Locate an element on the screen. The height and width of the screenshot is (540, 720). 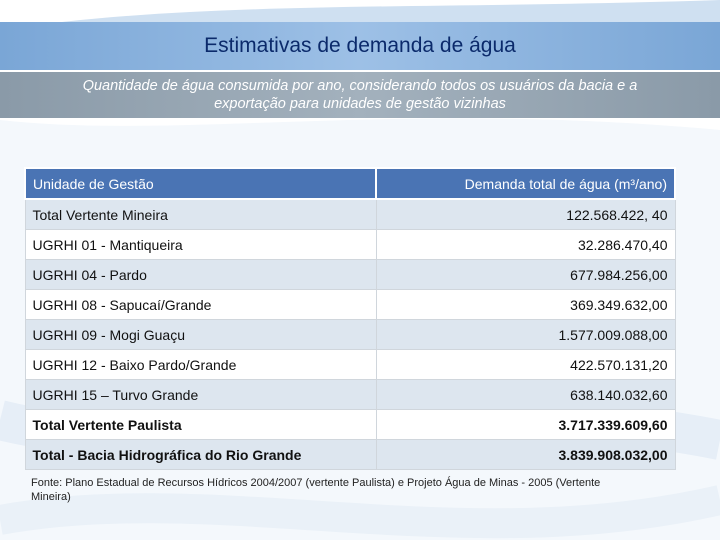
row-unit: Total Vertente Mineira is located at coordinates (200, 214).